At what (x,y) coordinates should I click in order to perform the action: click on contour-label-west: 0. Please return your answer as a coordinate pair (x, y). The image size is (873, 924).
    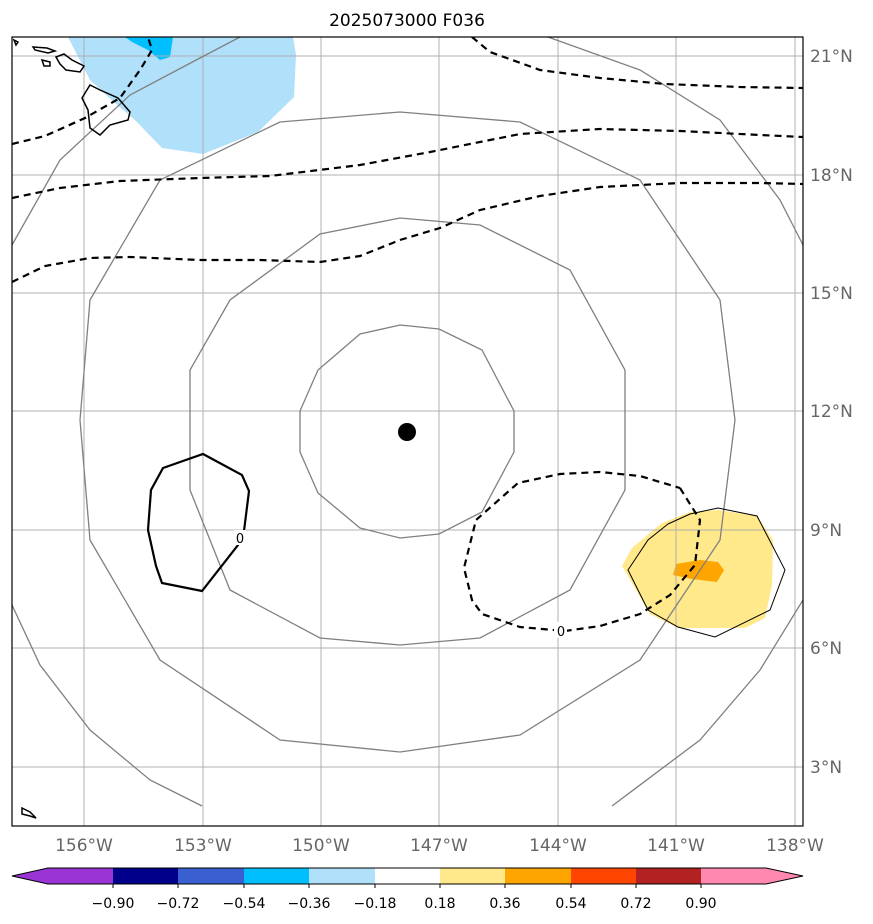
    Looking at the image, I should click on (240, 538).